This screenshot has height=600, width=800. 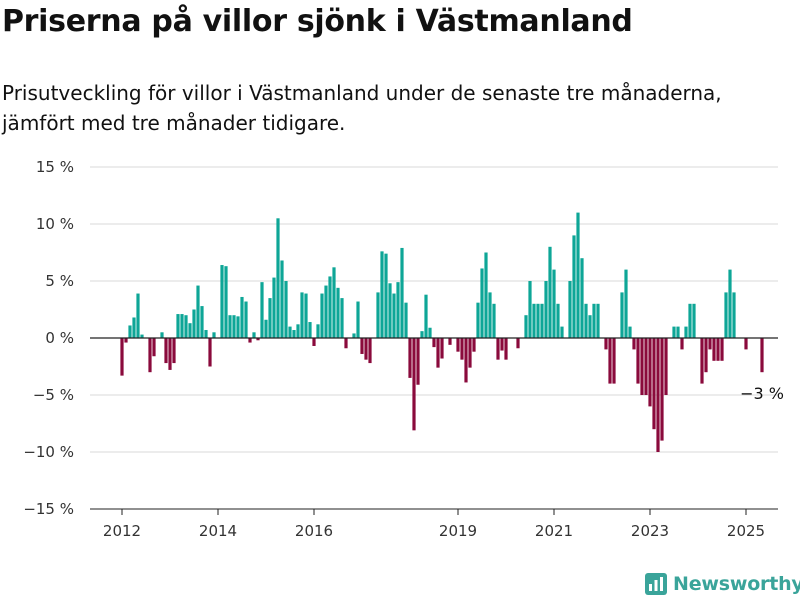 I want to click on x-tick-label: 2016, so click(x=314, y=531).